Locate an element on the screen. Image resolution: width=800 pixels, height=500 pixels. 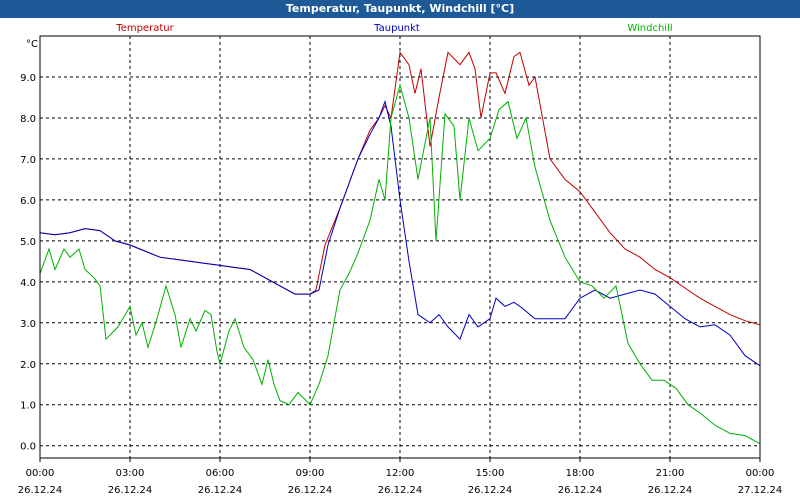
x-tick-time: 15:00 is located at coordinates (490, 473).